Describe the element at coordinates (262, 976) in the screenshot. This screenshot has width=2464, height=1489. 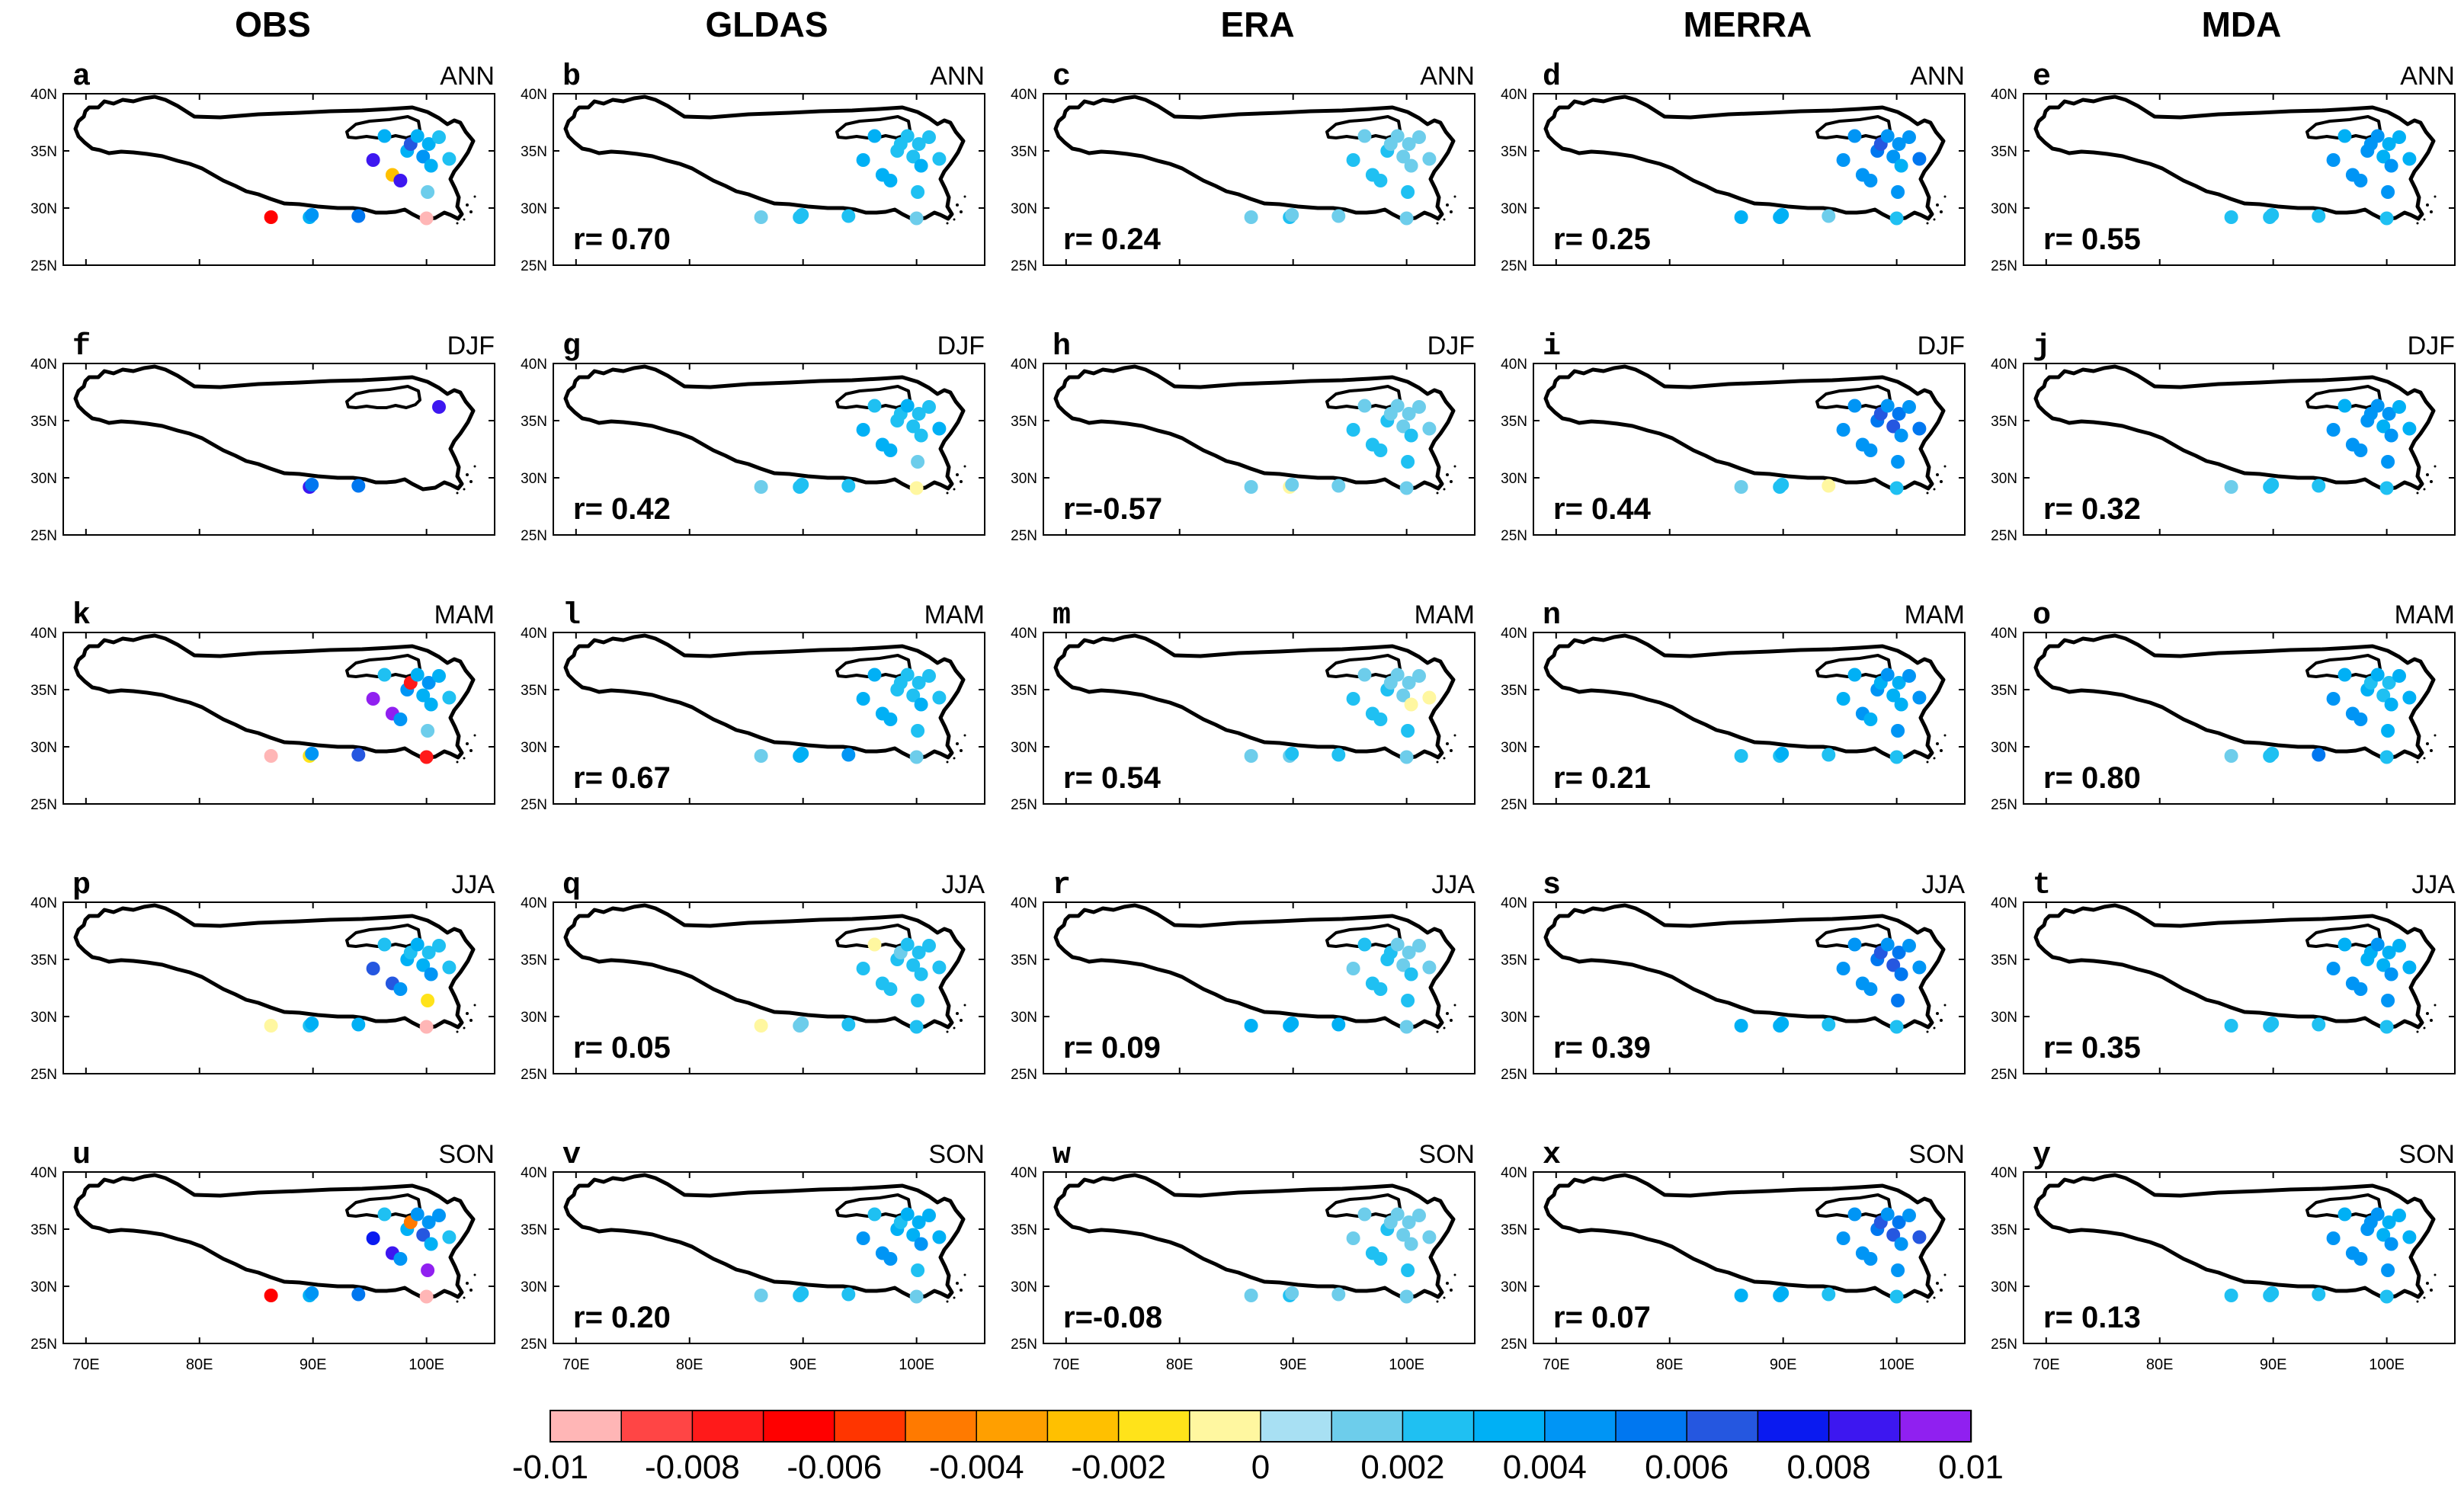
I see `panel-p: p JJA 40N 35N 30N 25N` at that location.